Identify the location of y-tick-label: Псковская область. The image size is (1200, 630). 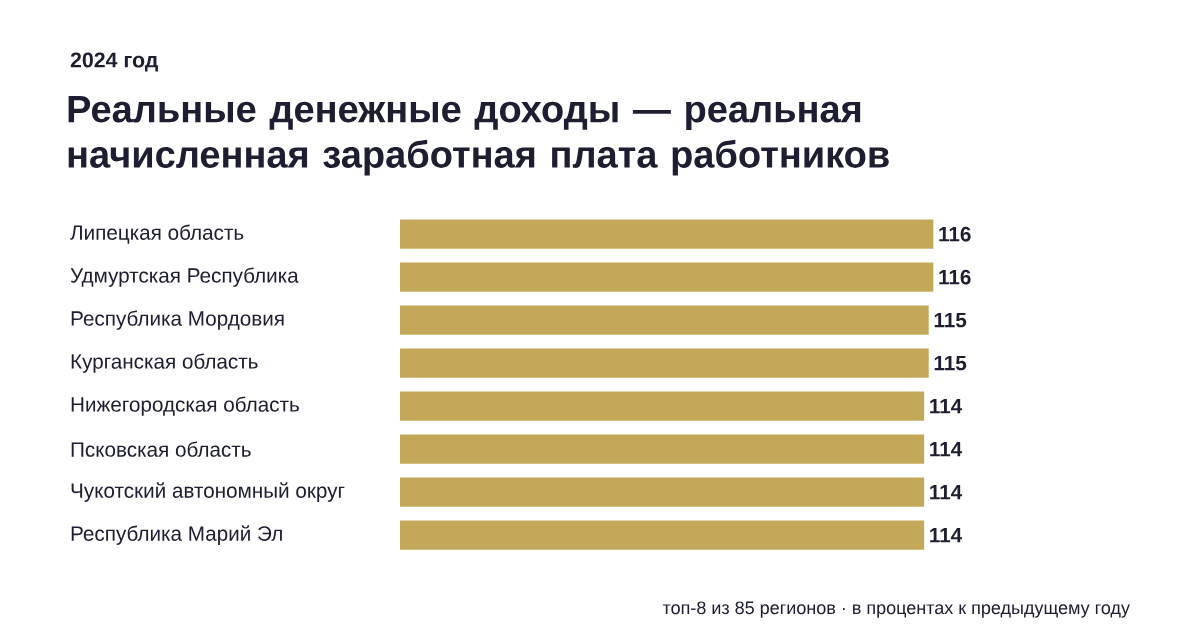
(161, 449).